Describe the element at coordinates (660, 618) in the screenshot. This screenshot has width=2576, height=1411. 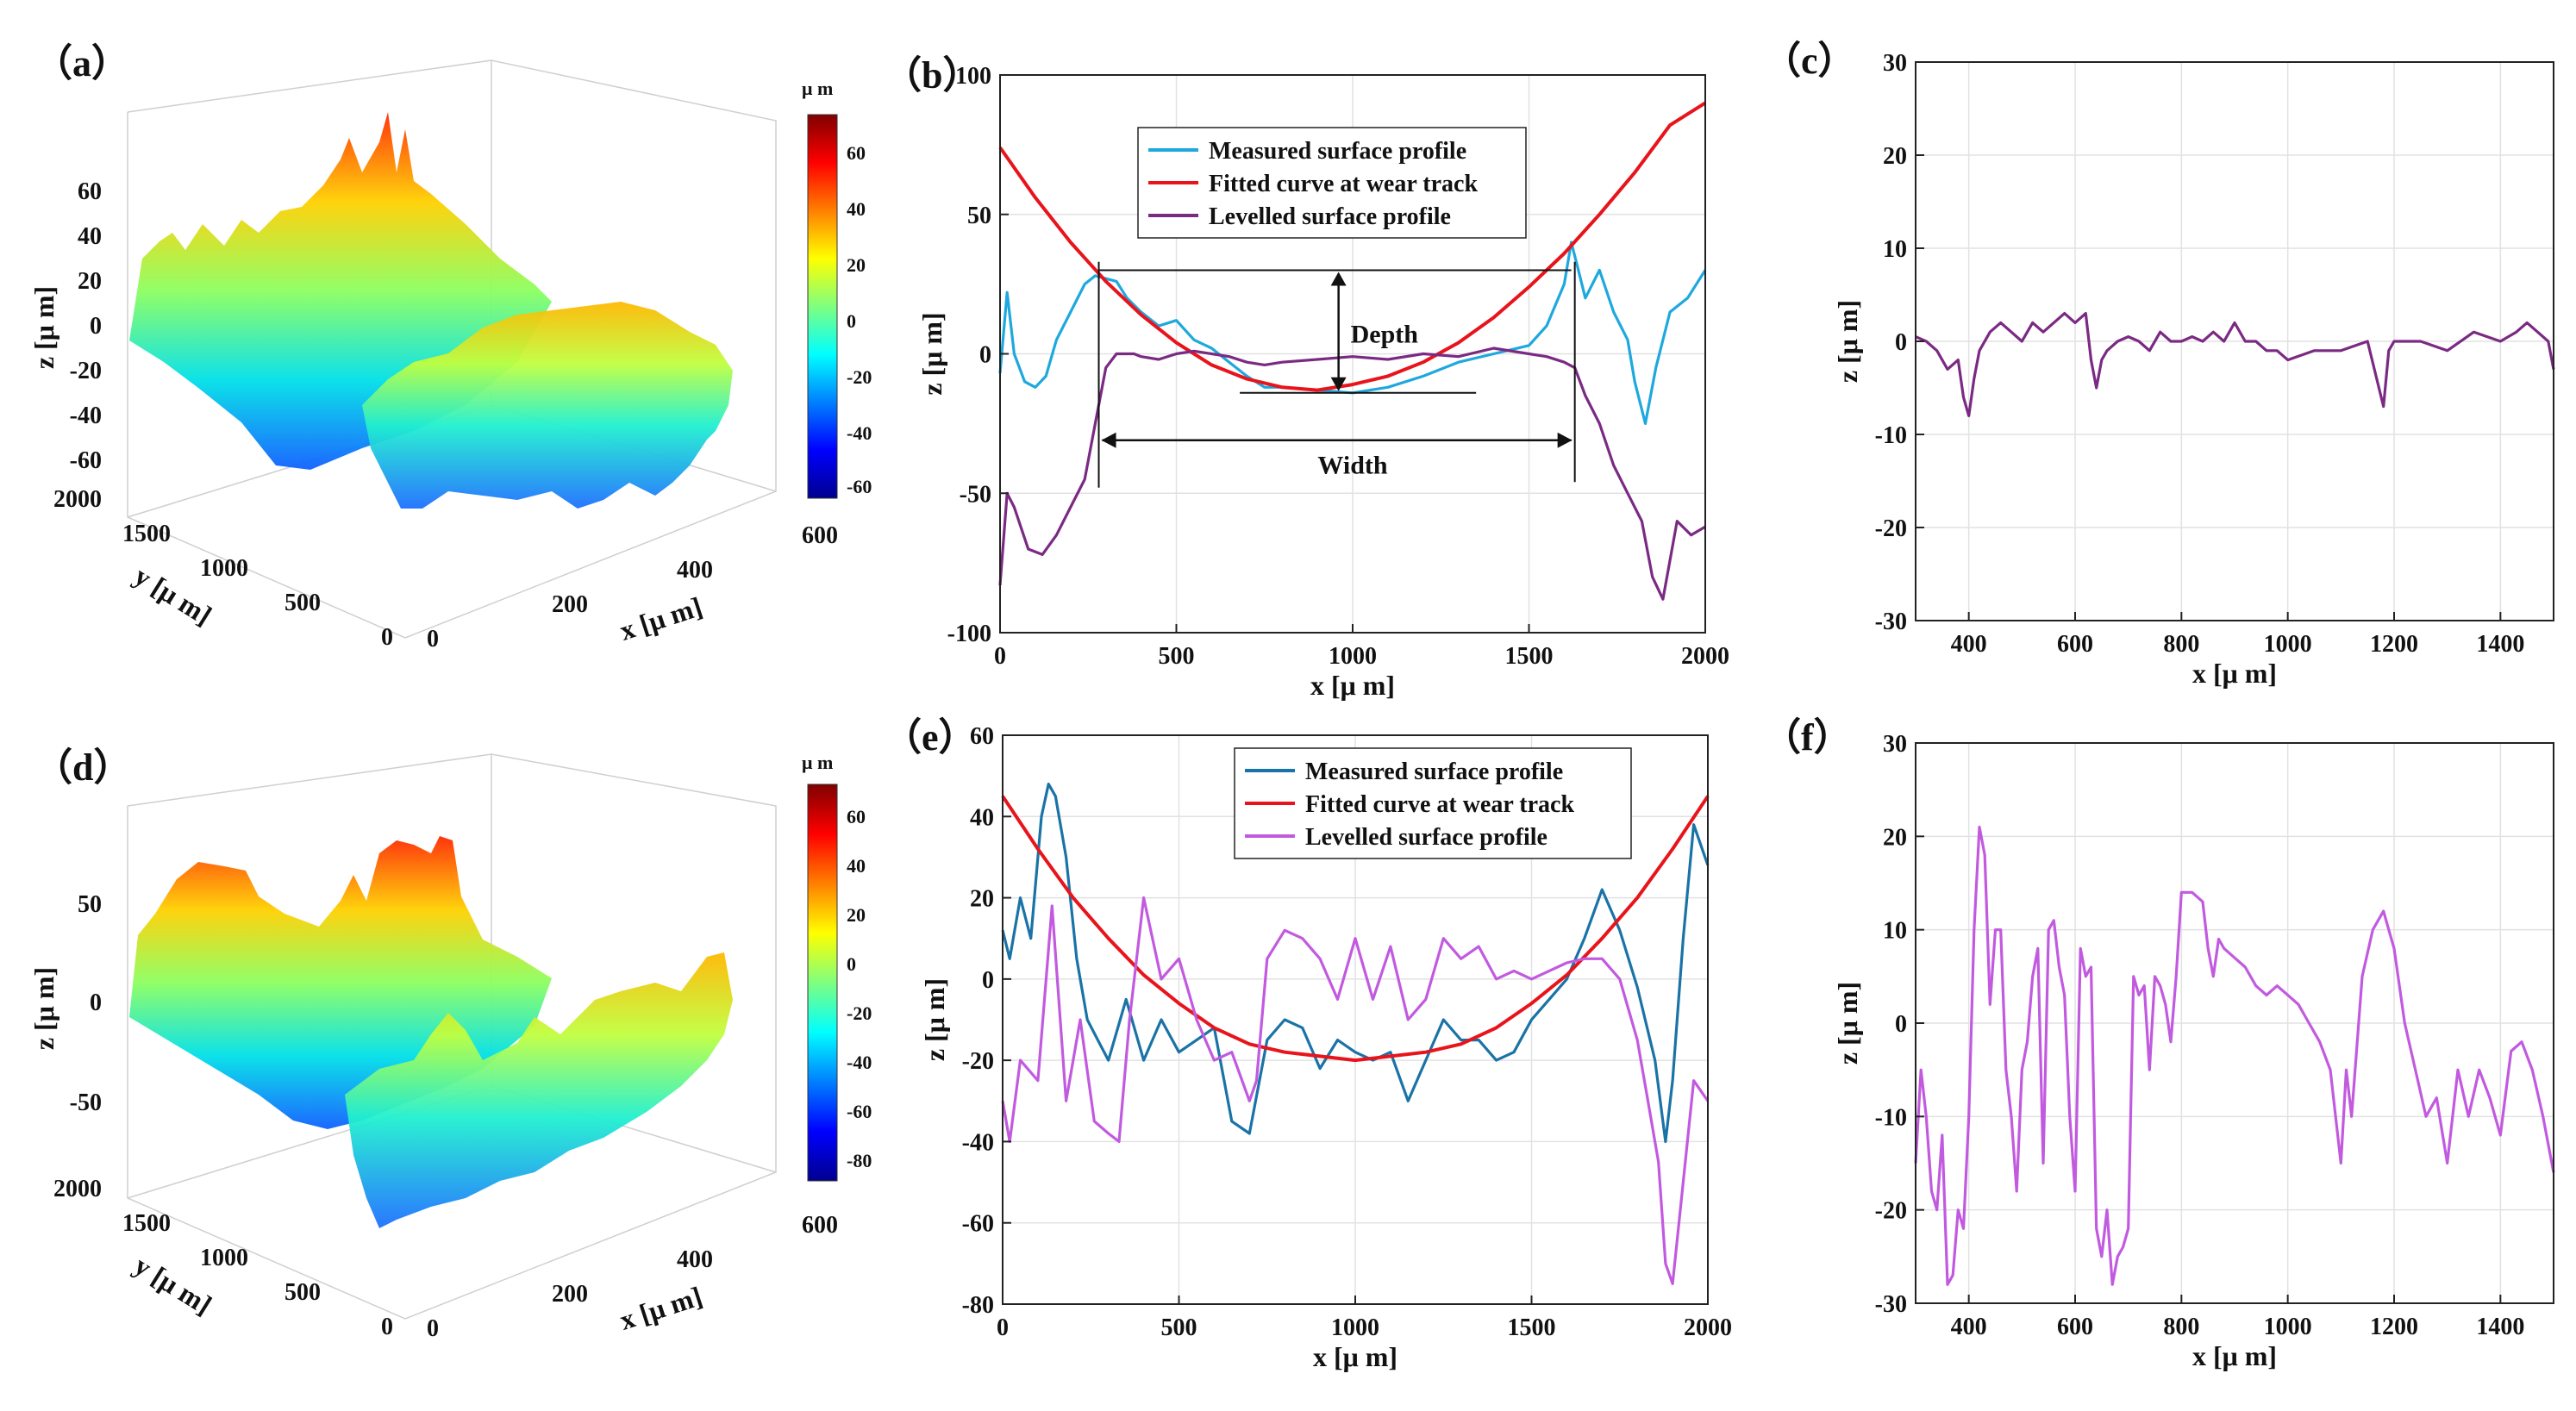
I see `x-label-a: x [μ m]` at that location.